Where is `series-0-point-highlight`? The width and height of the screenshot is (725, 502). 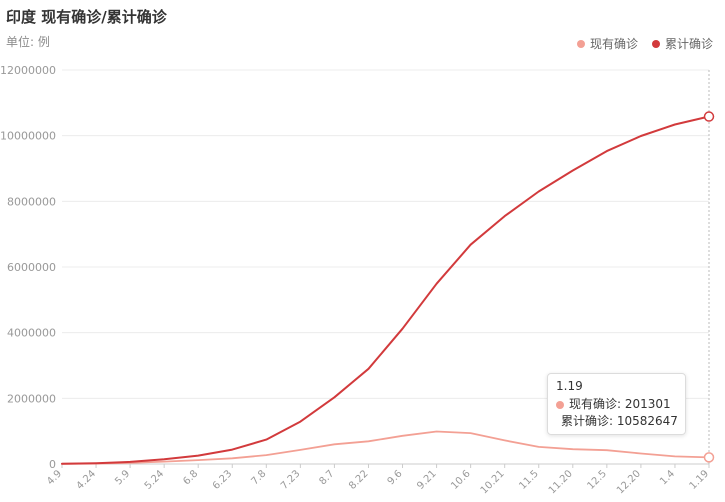
series-0-point-highlight is located at coordinates (709, 457).